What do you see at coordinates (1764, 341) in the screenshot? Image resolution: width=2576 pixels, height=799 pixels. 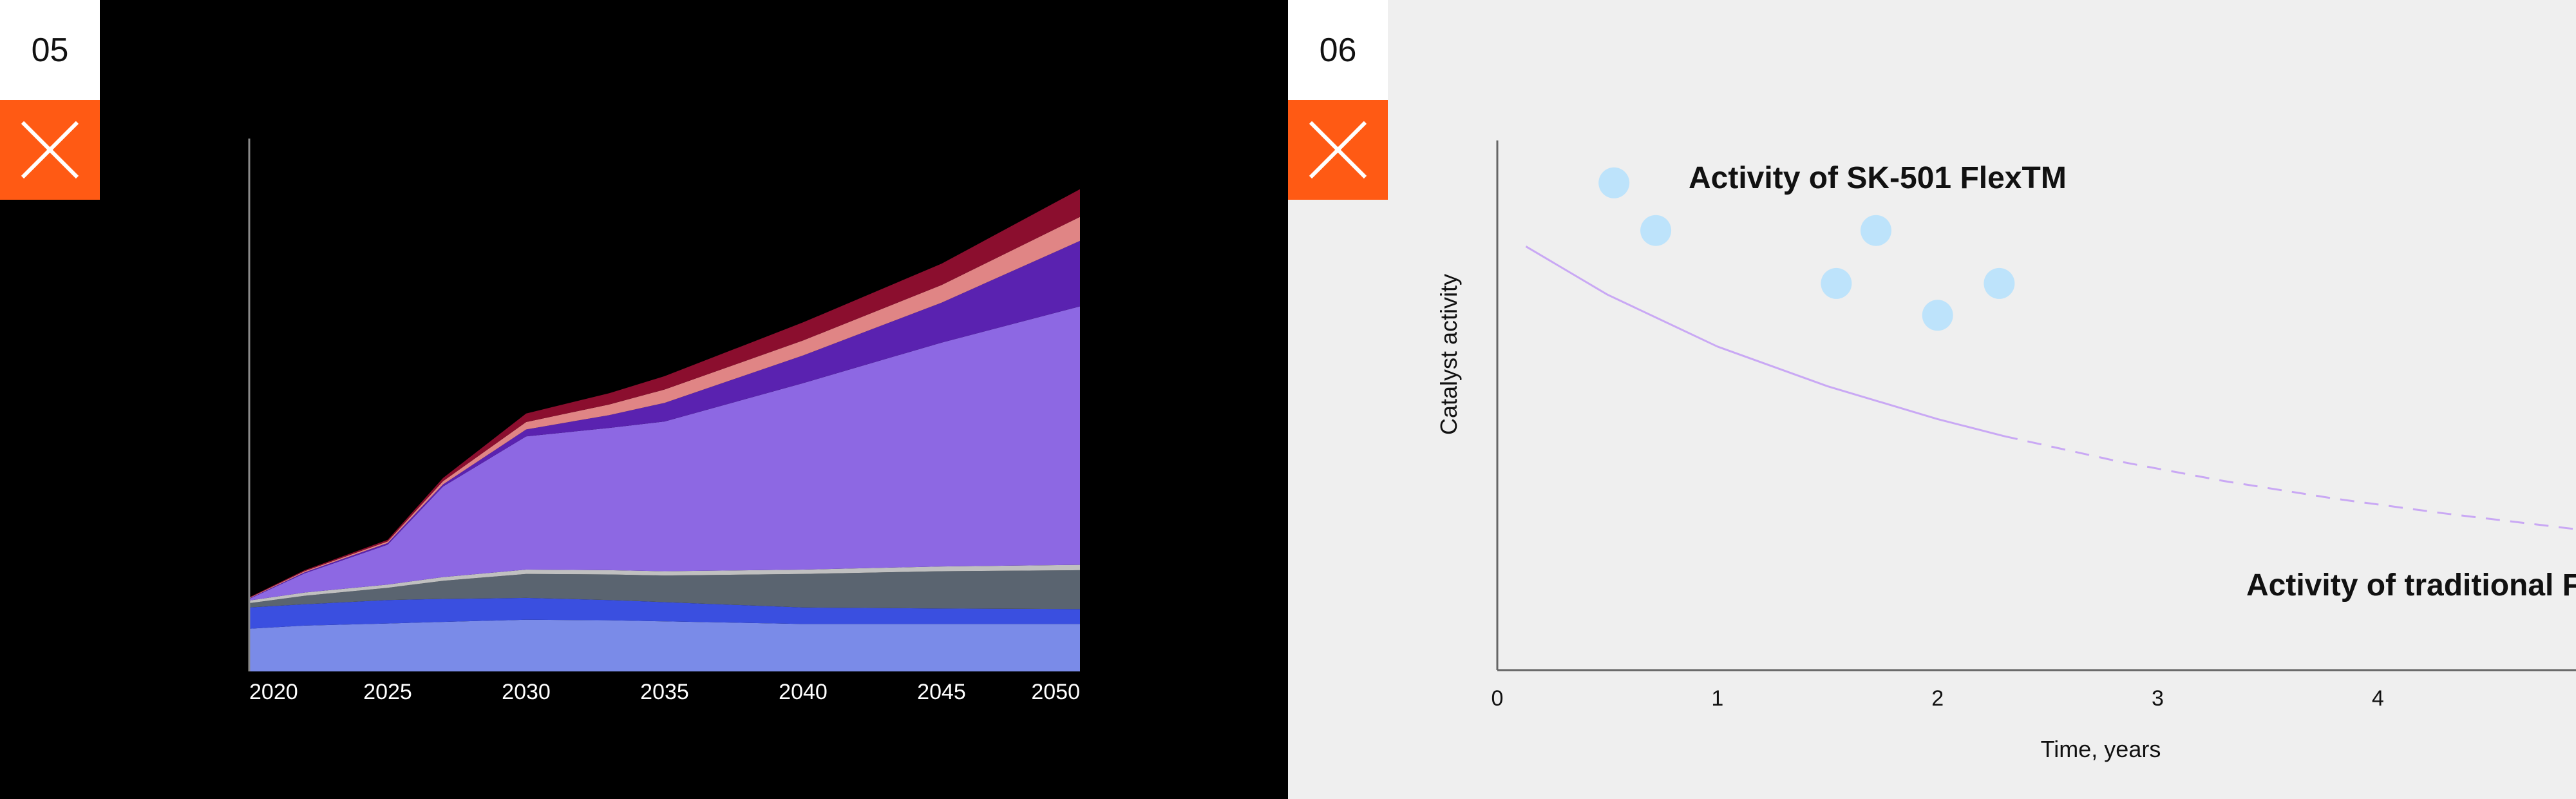 I see `curve-solid-segment` at bounding box center [1764, 341].